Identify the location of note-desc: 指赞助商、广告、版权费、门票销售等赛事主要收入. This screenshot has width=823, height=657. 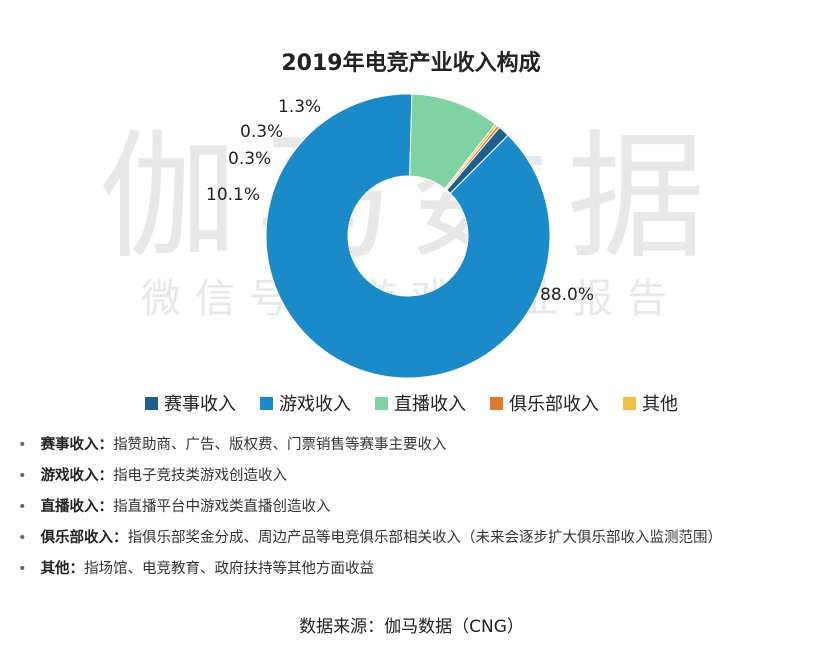
(280, 445).